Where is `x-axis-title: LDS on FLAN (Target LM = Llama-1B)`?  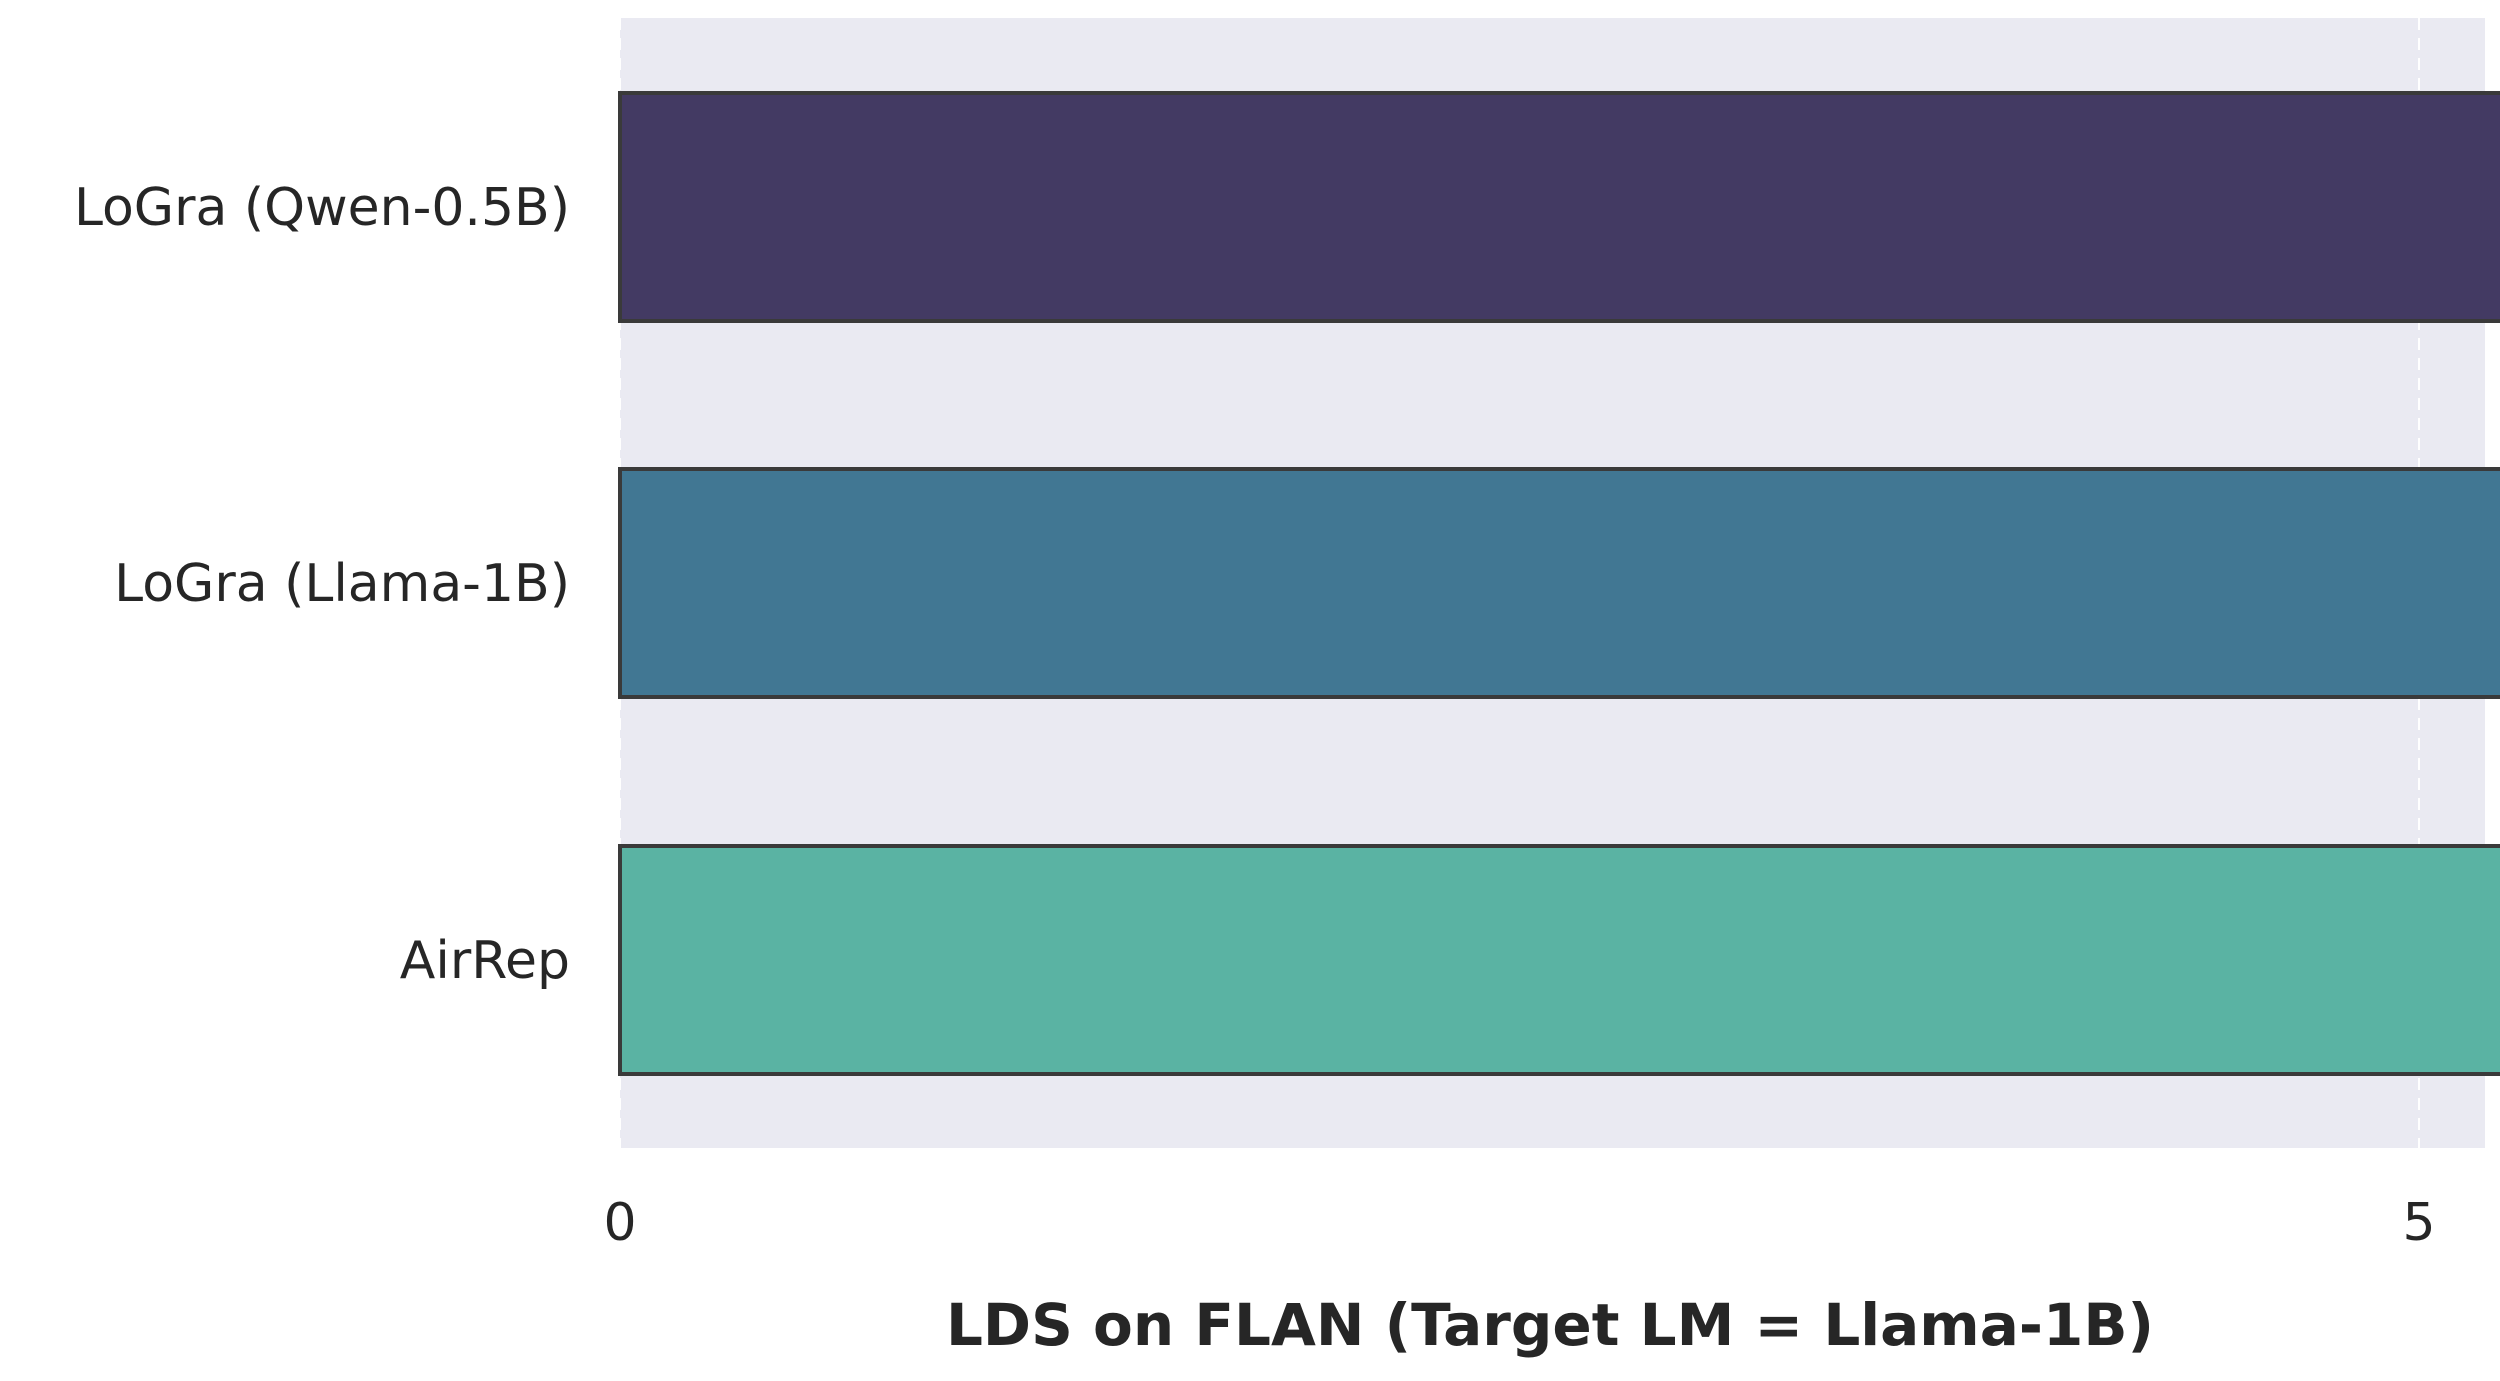
x-axis-title: LDS on FLAN (Target LM = Llama-1B) is located at coordinates (1550, 1325).